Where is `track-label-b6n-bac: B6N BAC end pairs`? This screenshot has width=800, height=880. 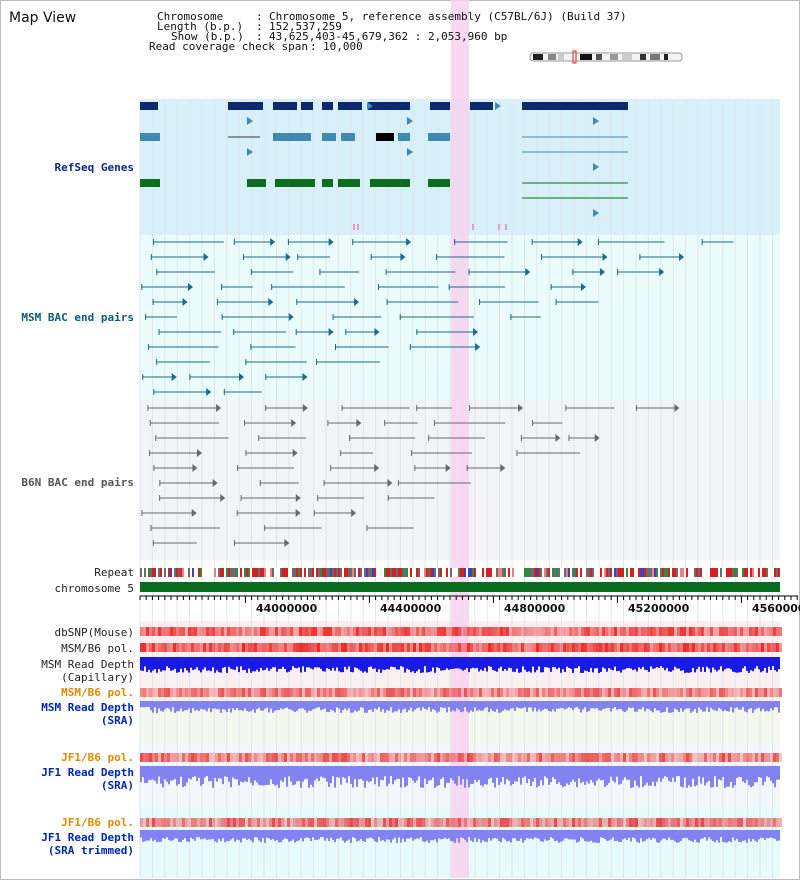
track-label-b6n-bac: B6N BAC end pairs is located at coordinates (77, 482).